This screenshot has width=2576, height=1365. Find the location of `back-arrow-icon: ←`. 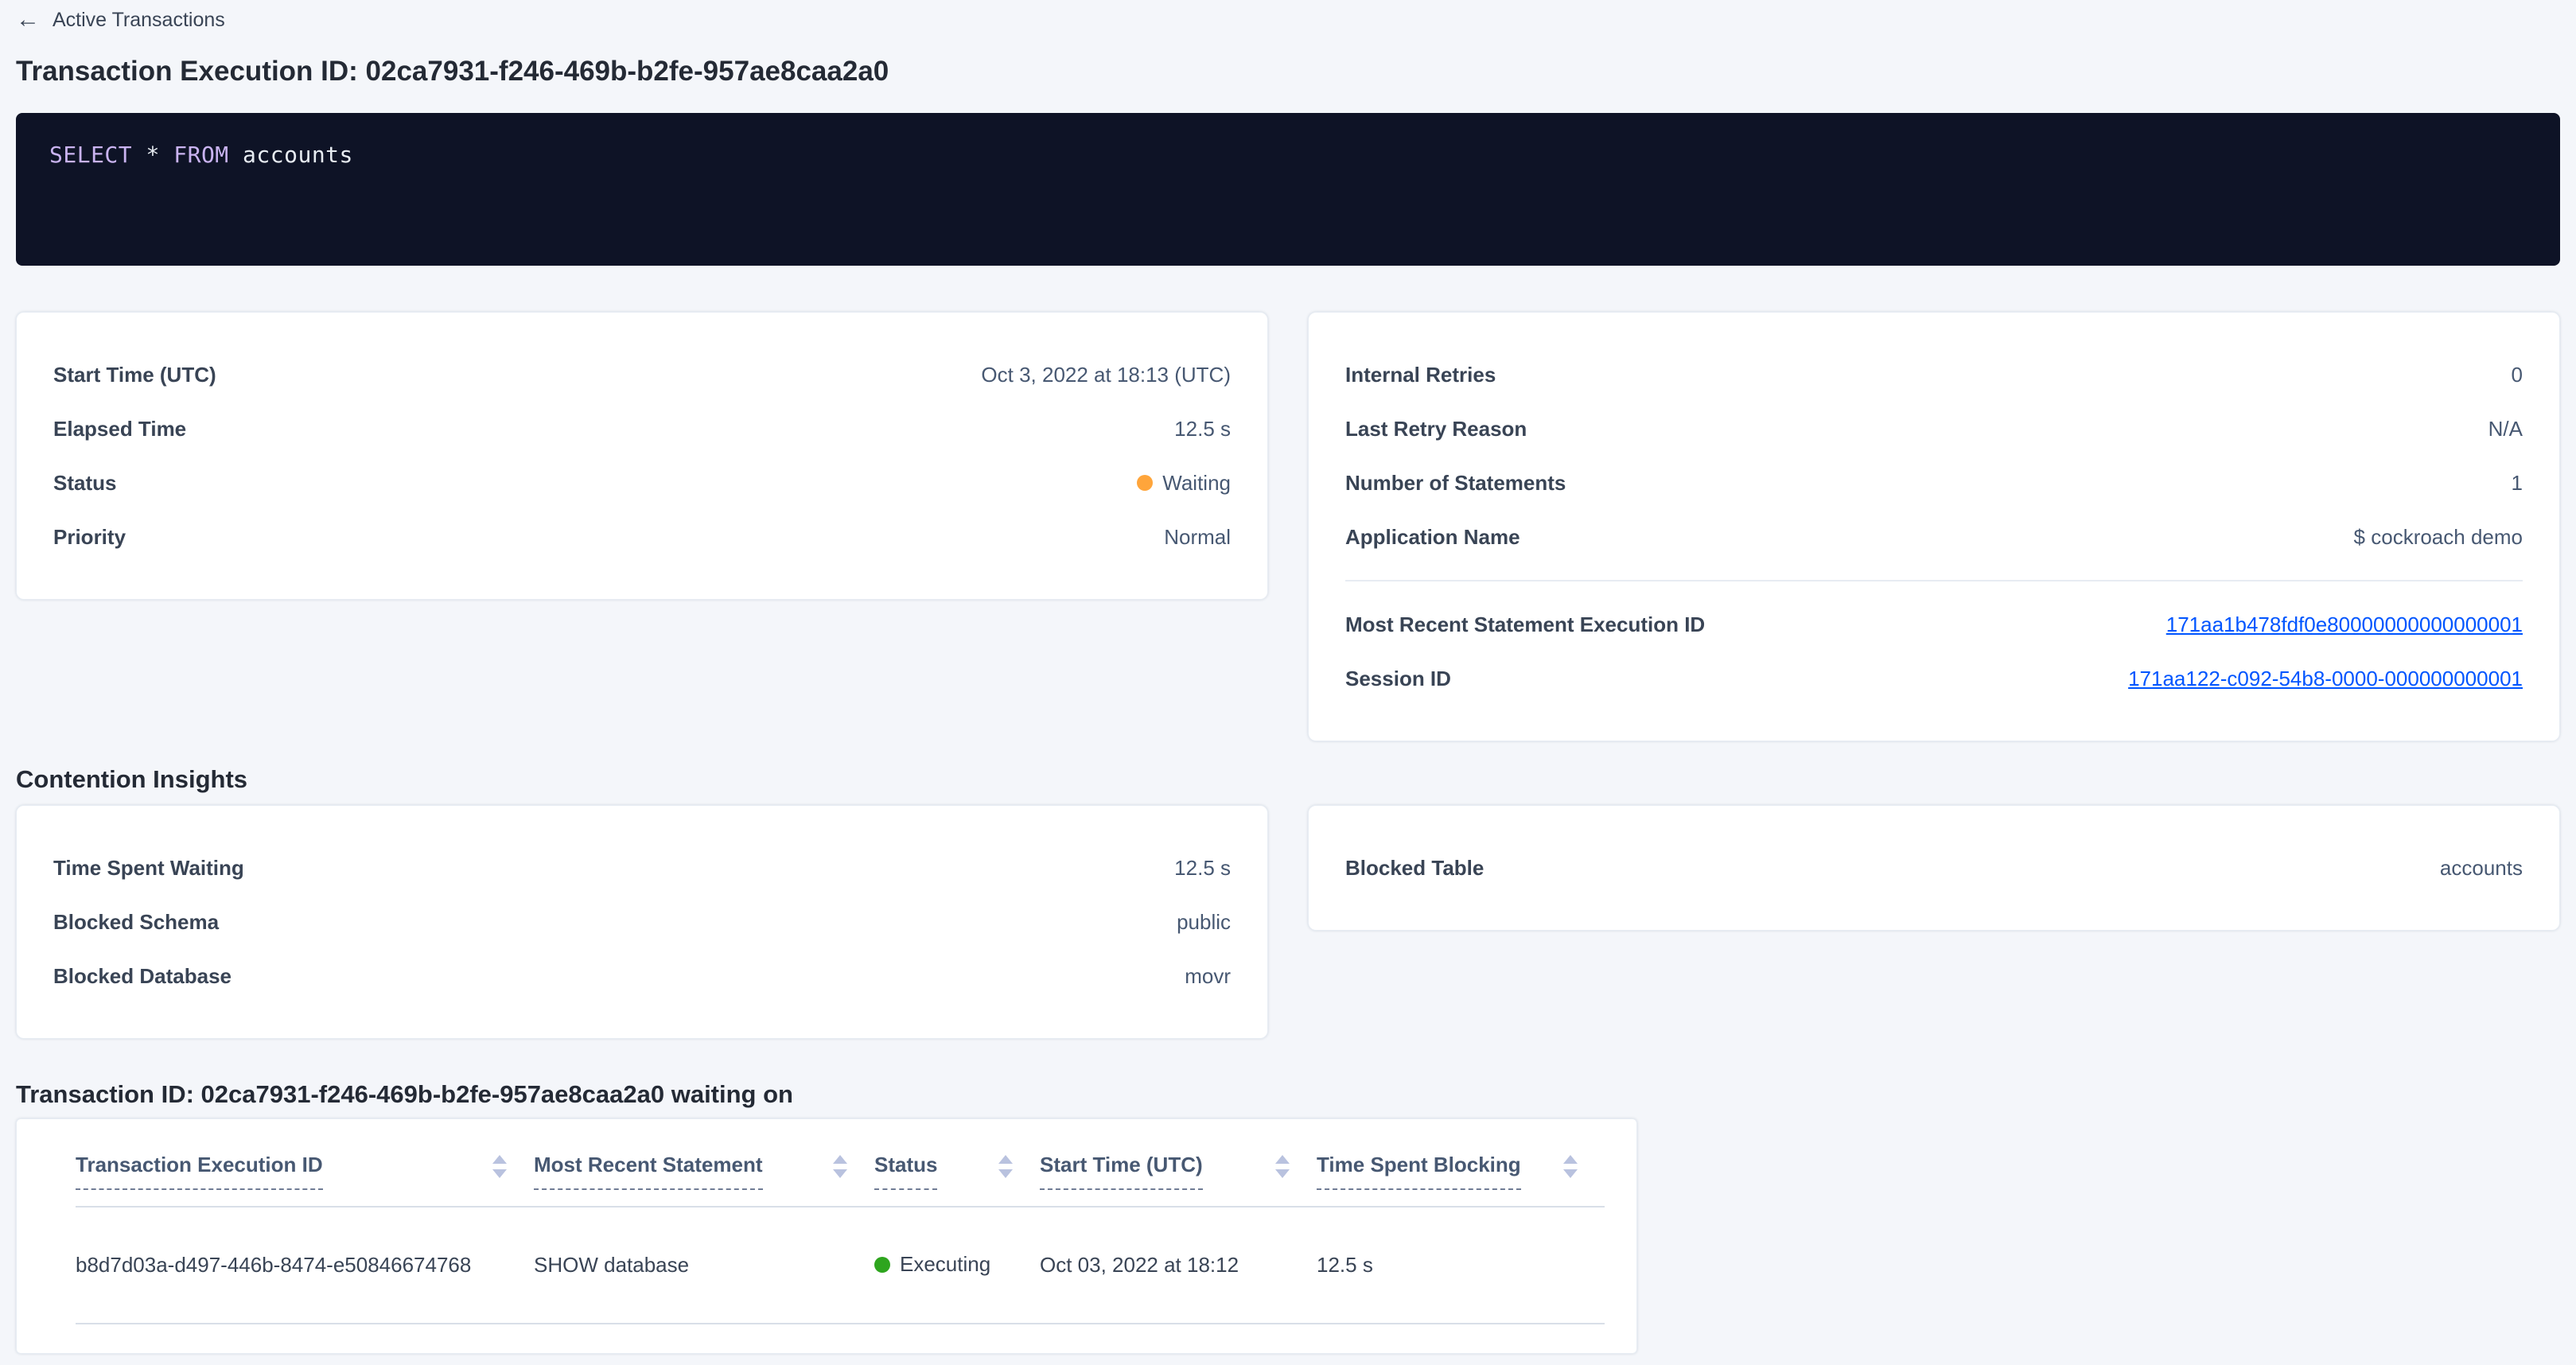

back-arrow-icon: ← is located at coordinates (28, 19).